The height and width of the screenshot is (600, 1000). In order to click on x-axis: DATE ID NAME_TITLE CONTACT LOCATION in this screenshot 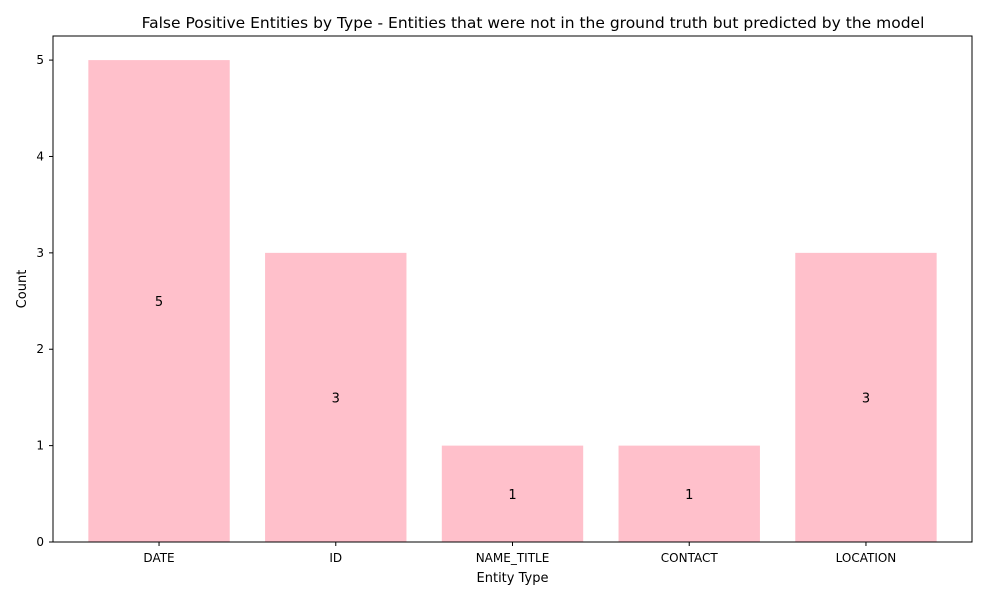, I will do `click(519, 553)`.